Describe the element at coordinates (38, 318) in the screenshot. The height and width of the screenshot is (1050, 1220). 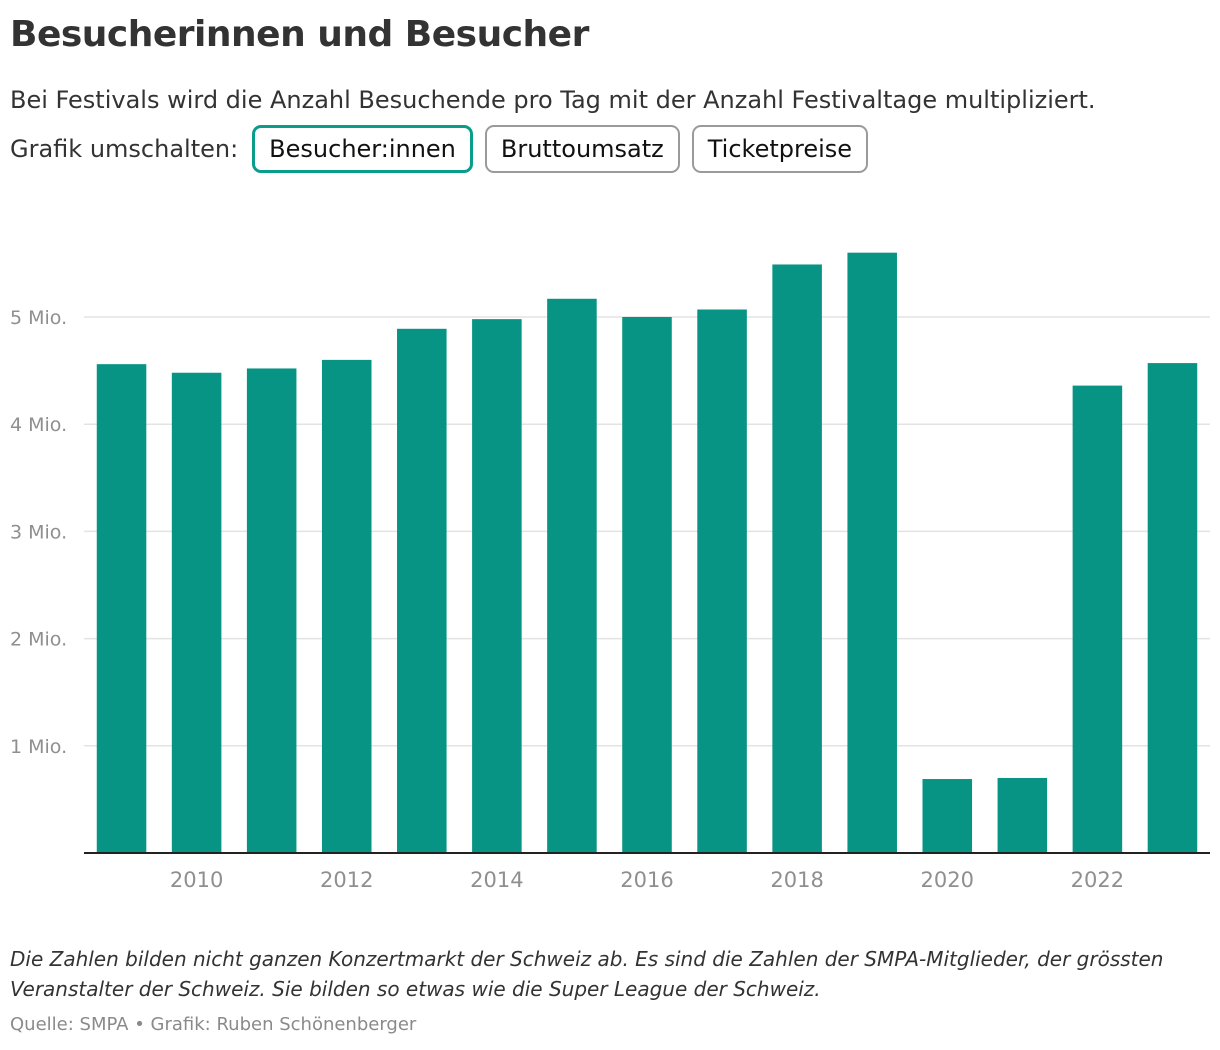
I see `y-tick-label: 5 Mio.` at that location.